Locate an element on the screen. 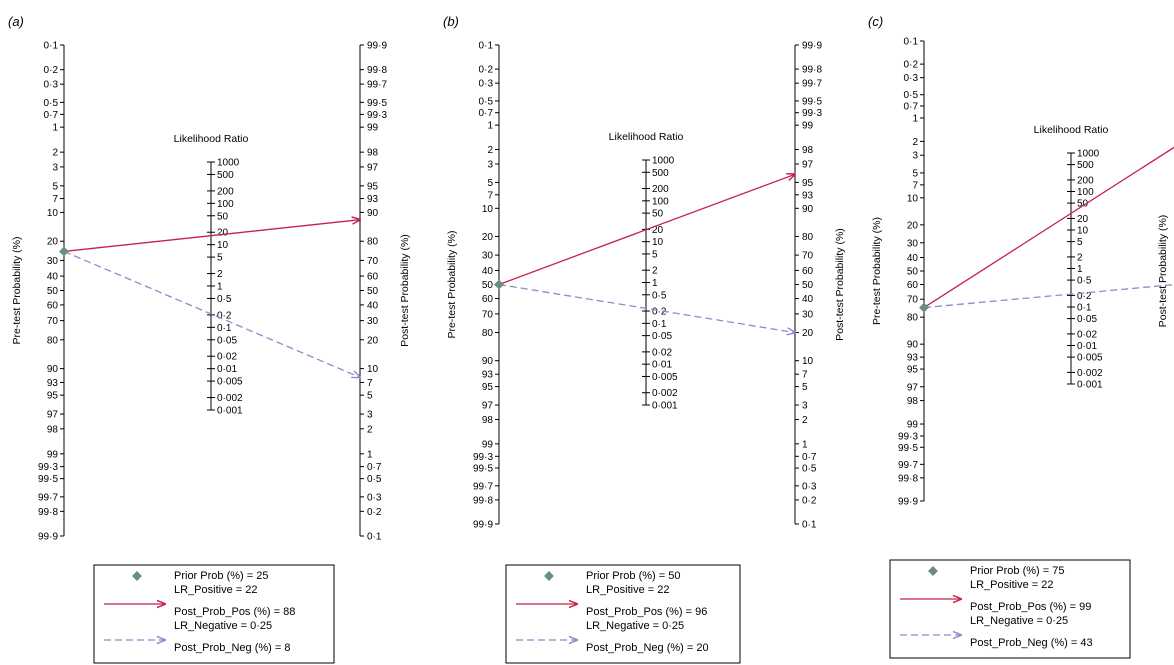 The height and width of the screenshot is (665, 1174). legend-post-pos-text: Post_Prob_Pos (%) = 96 is located at coordinates (646, 612).